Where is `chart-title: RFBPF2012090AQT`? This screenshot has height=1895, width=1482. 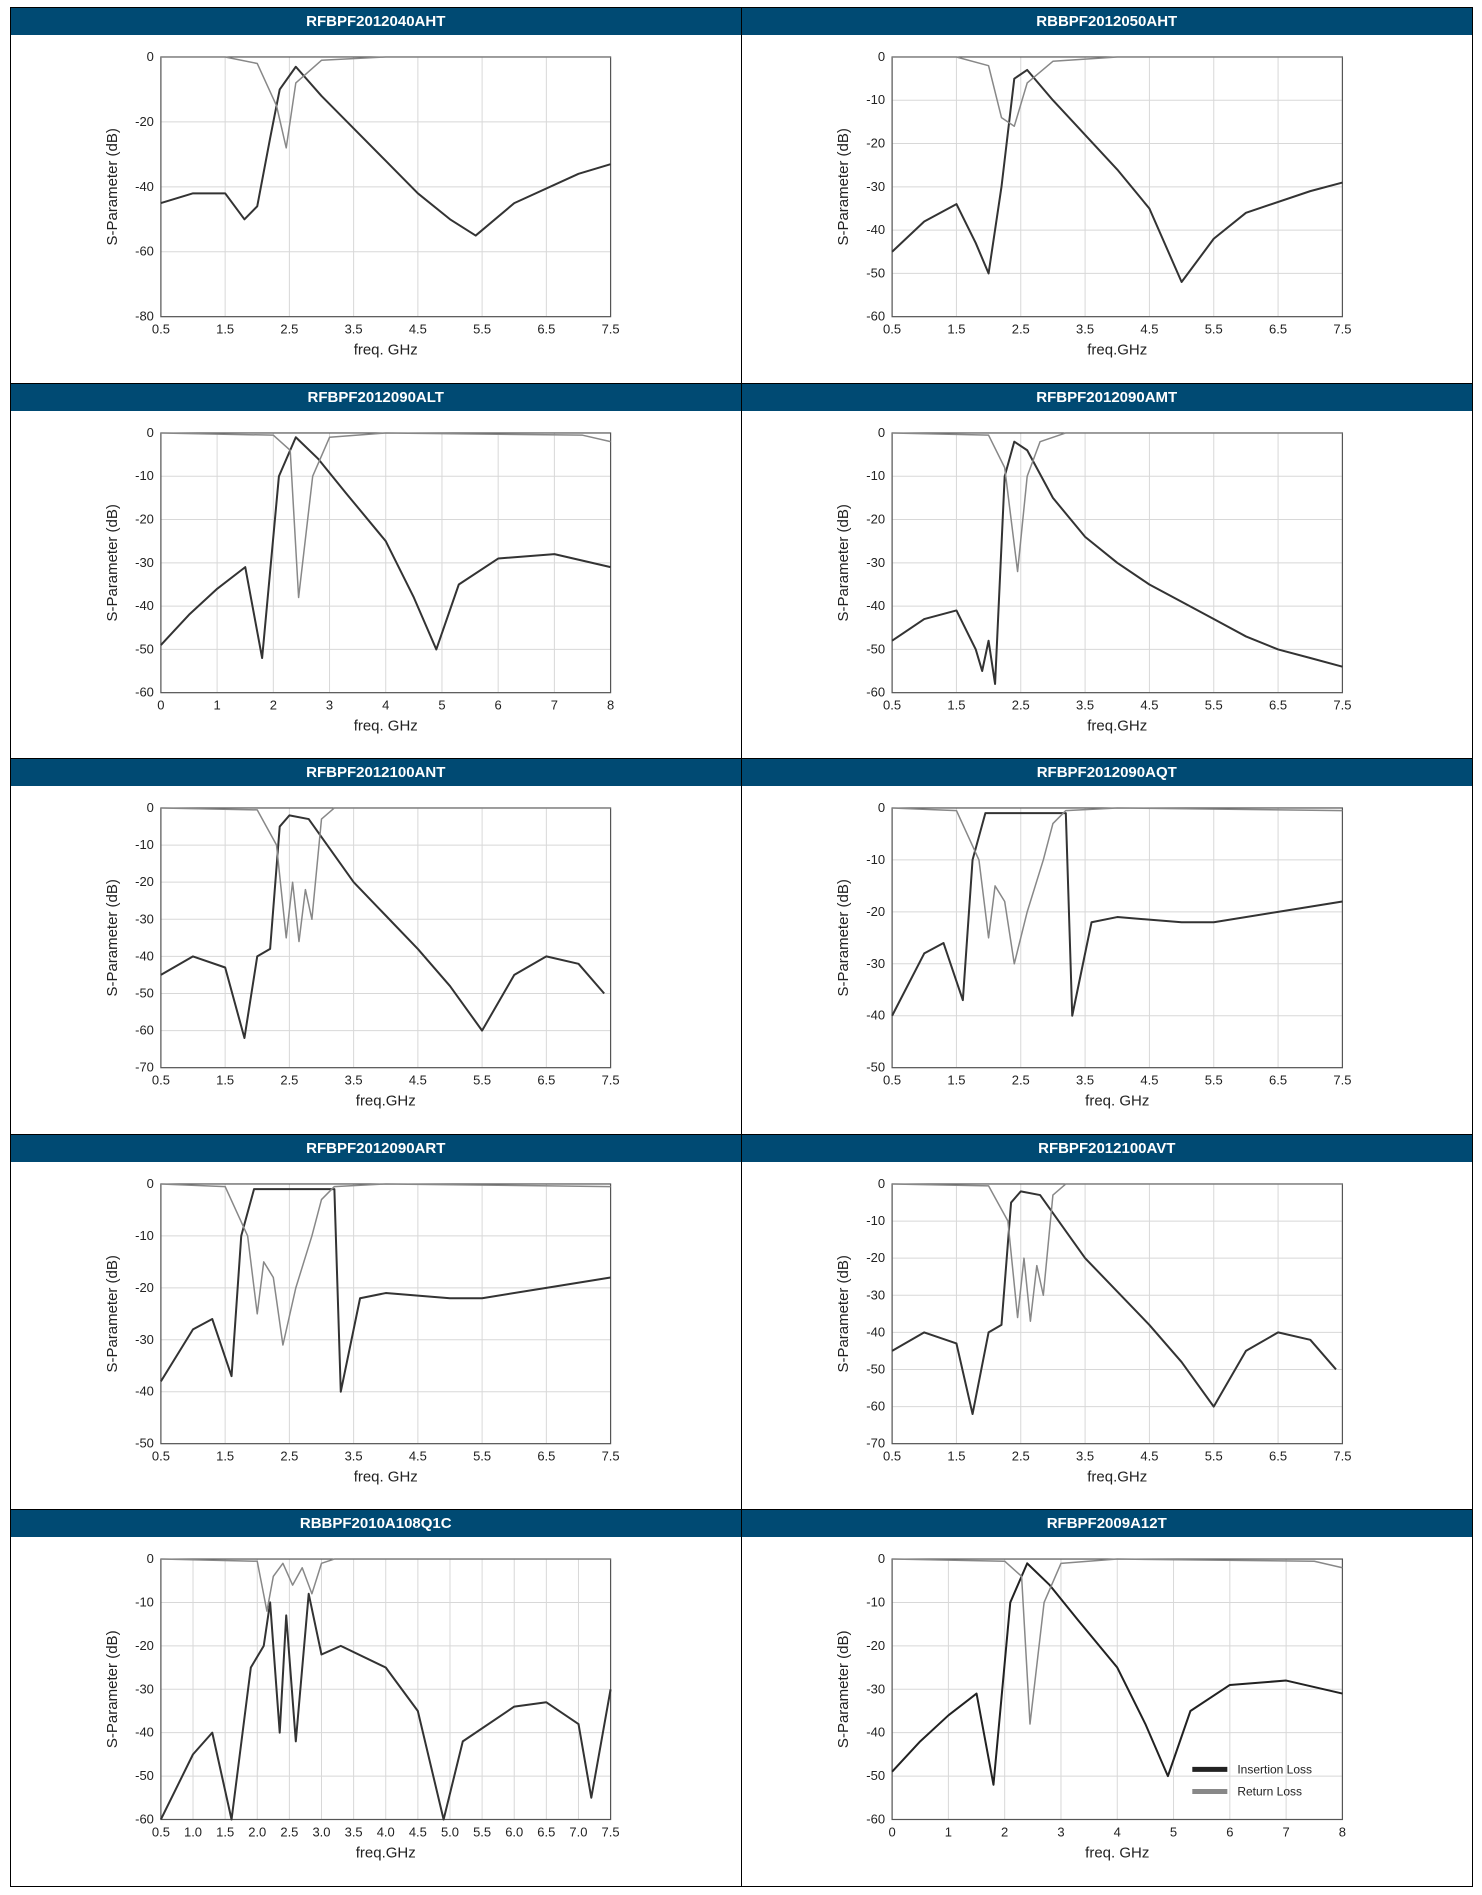
chart-title: RFBPF2012090AQT is located at coordinates (1106, 773).